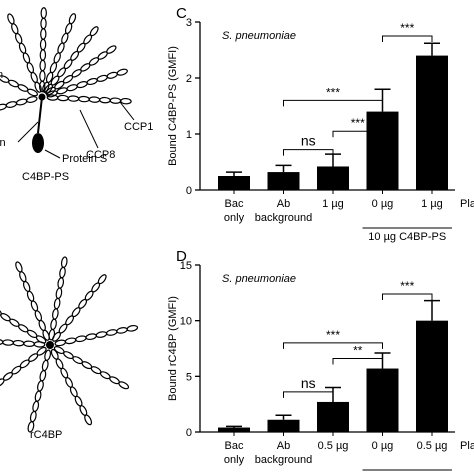 The width and height of the screenshot is (474, 474). I want to click on core, so click(50, 345).